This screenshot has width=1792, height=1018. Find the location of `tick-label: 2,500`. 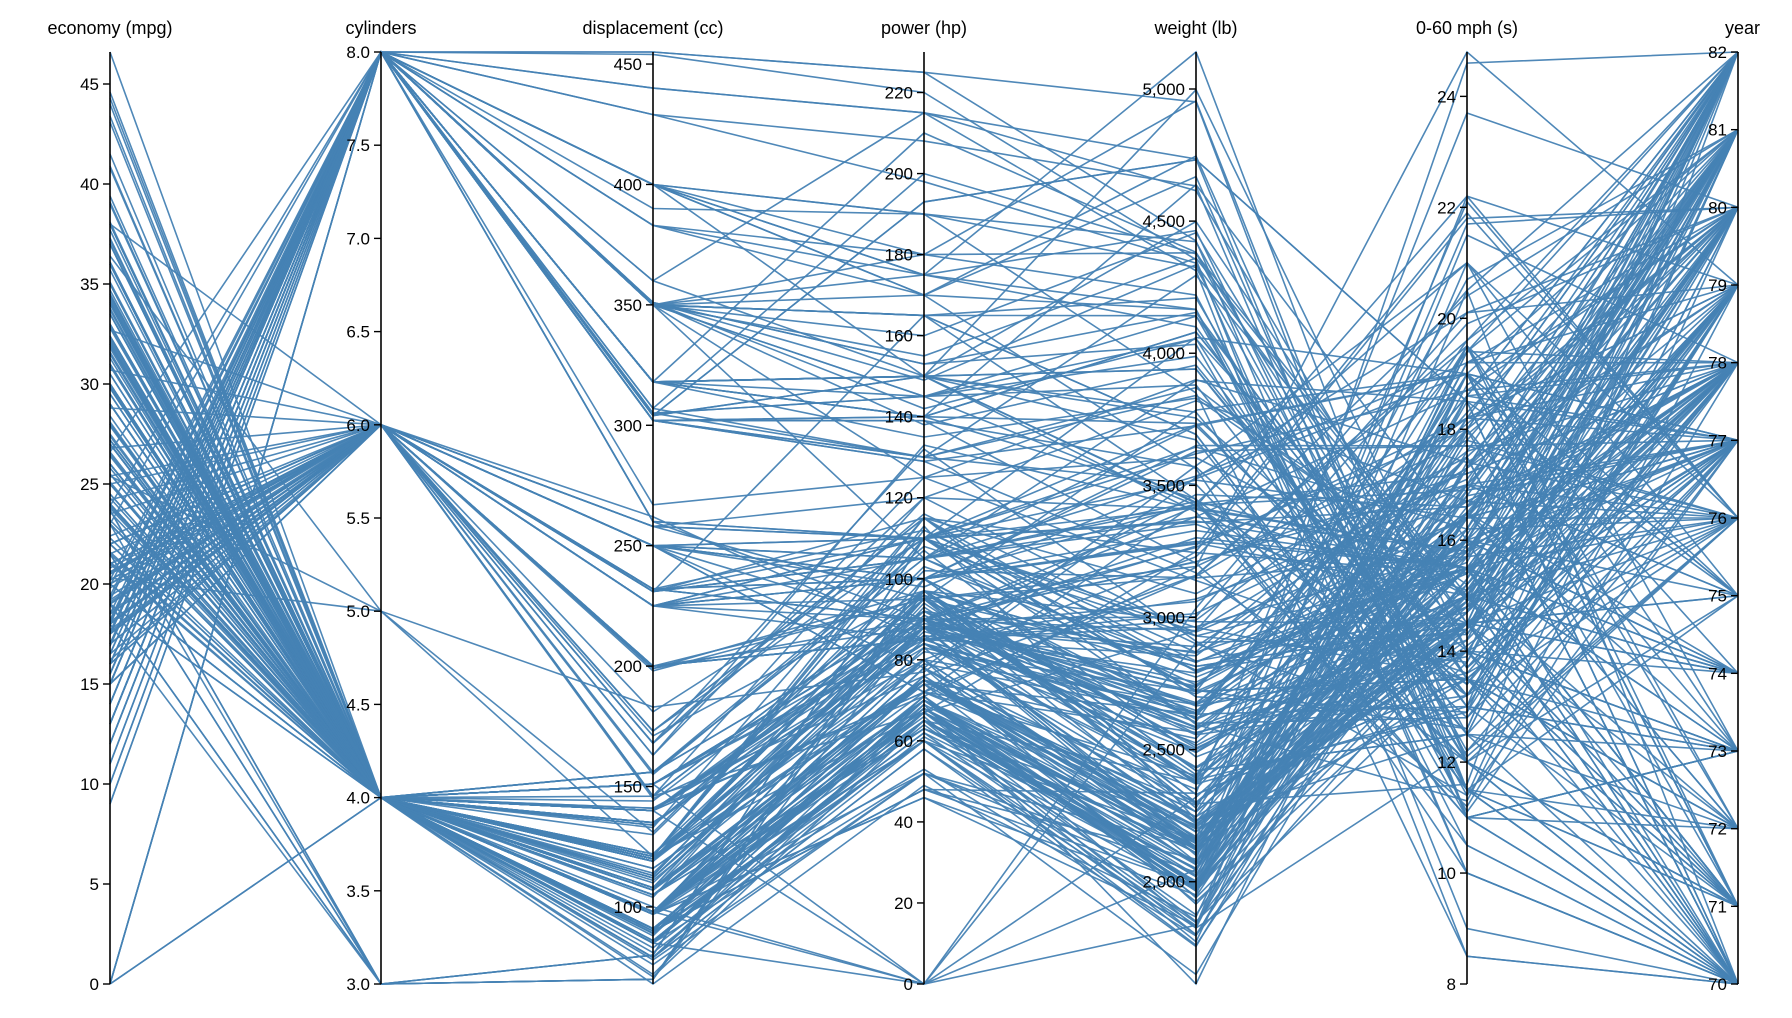

tick-label: 2,500 is located at coordinates (1163, 750).